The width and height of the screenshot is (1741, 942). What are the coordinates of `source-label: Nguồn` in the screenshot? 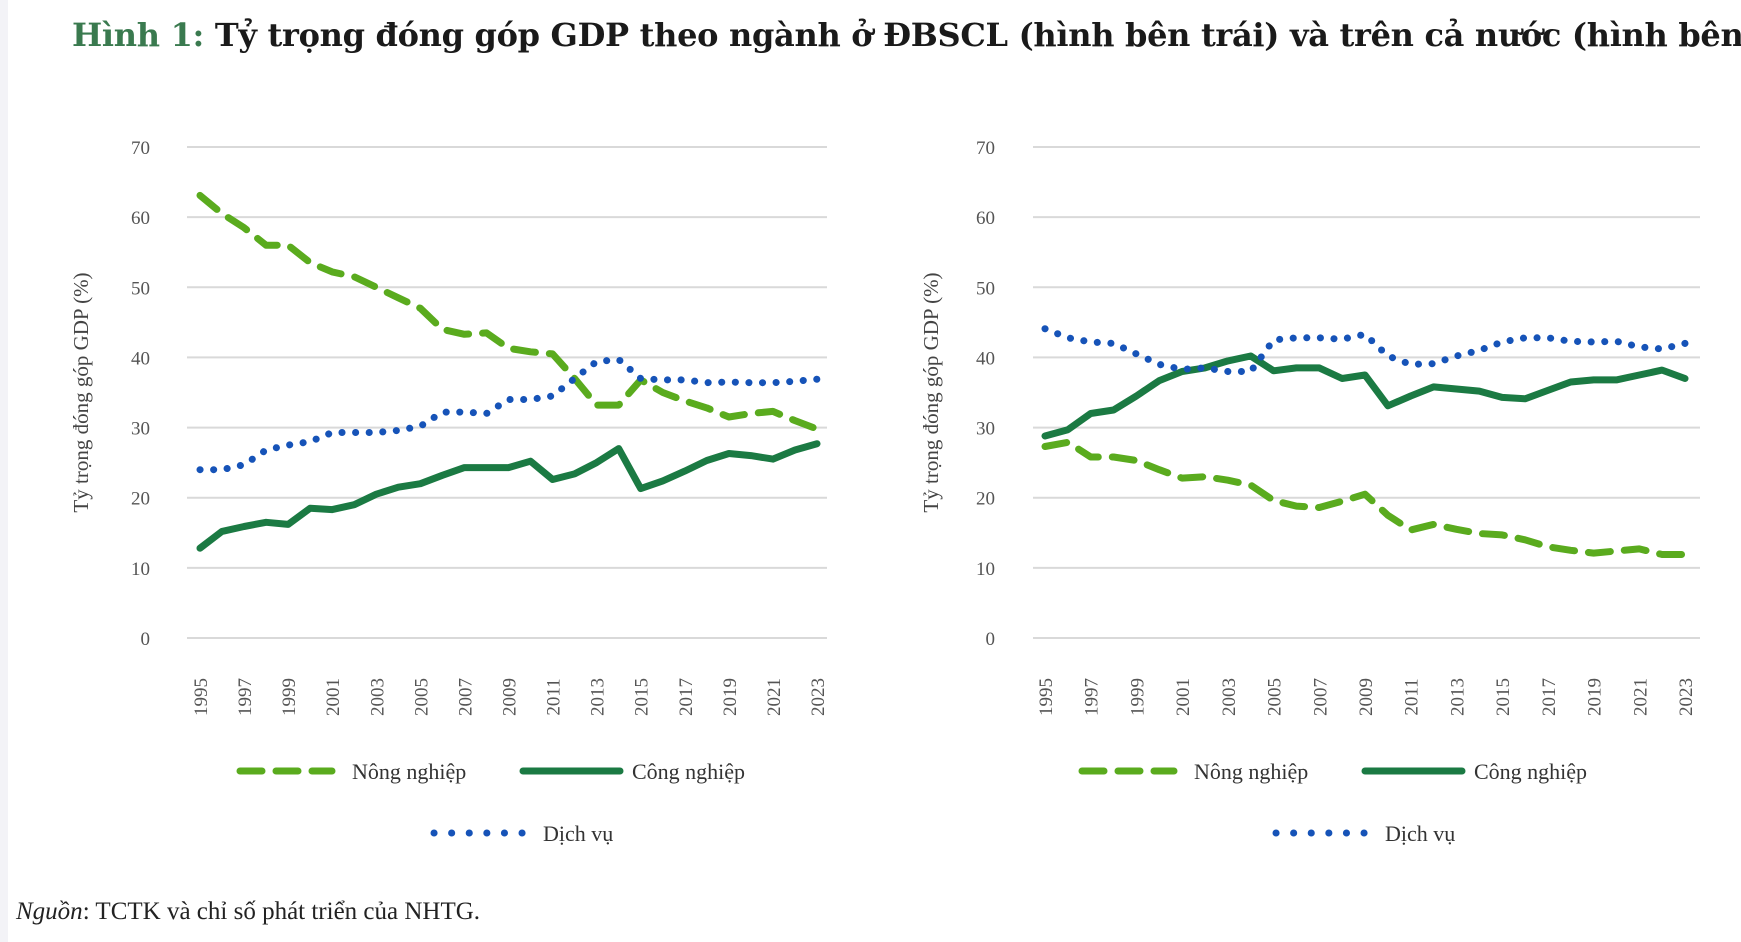 It's located at (49, 911).